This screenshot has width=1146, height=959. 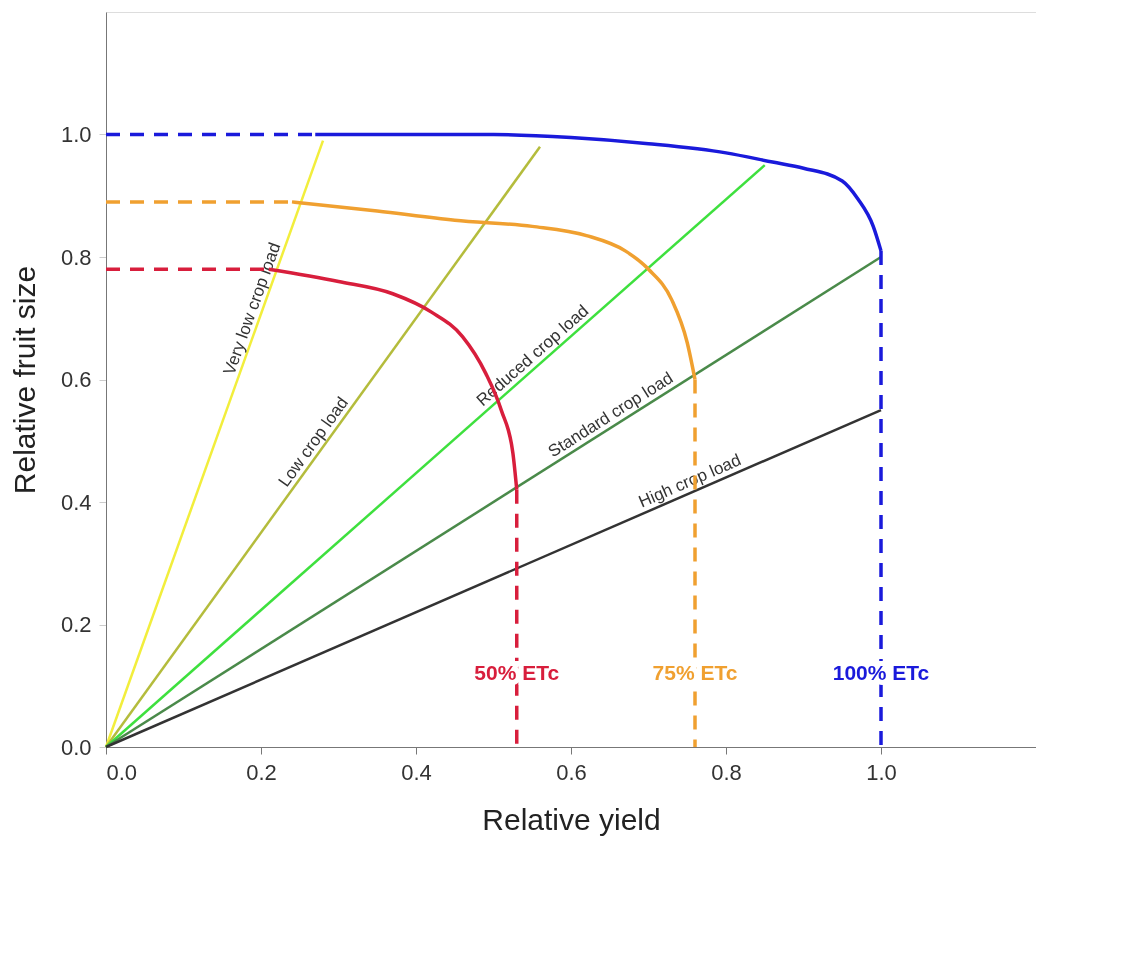 I want to click on x-tick-label: 0.6, so click(x=571, y=772).